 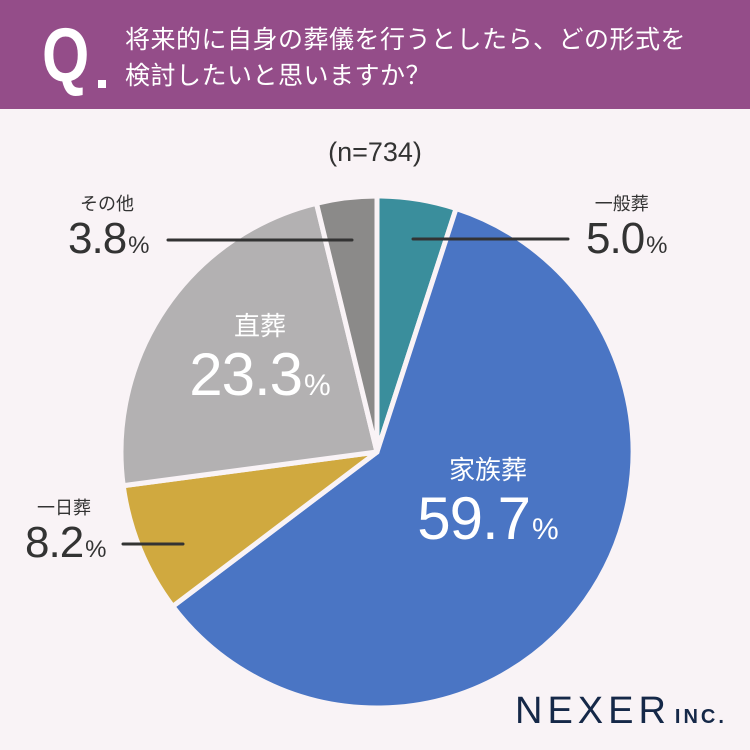 I want to click on question-text: 将来的に自身の葬儀を行うとしたら、どの形式を 検討したいと思いますか？, so click(x=425, y=58).